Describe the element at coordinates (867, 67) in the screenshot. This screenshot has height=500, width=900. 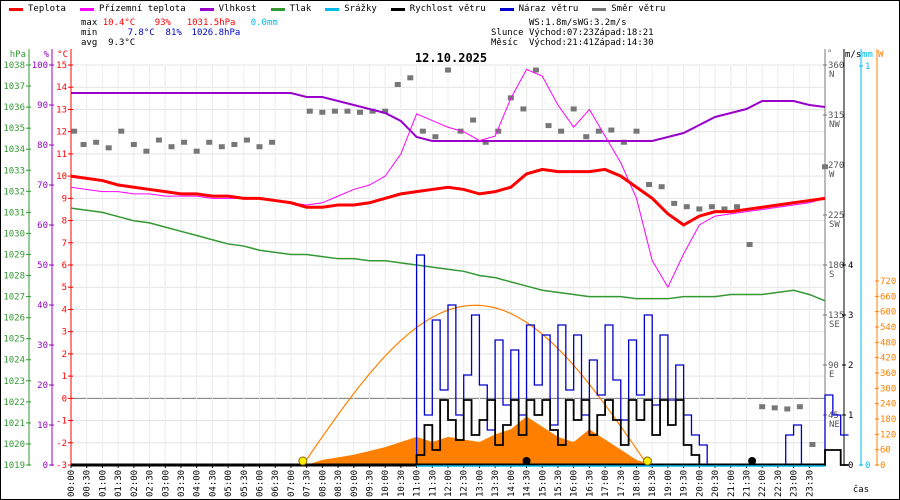
I see `rain-tick-label: 1` at that location.